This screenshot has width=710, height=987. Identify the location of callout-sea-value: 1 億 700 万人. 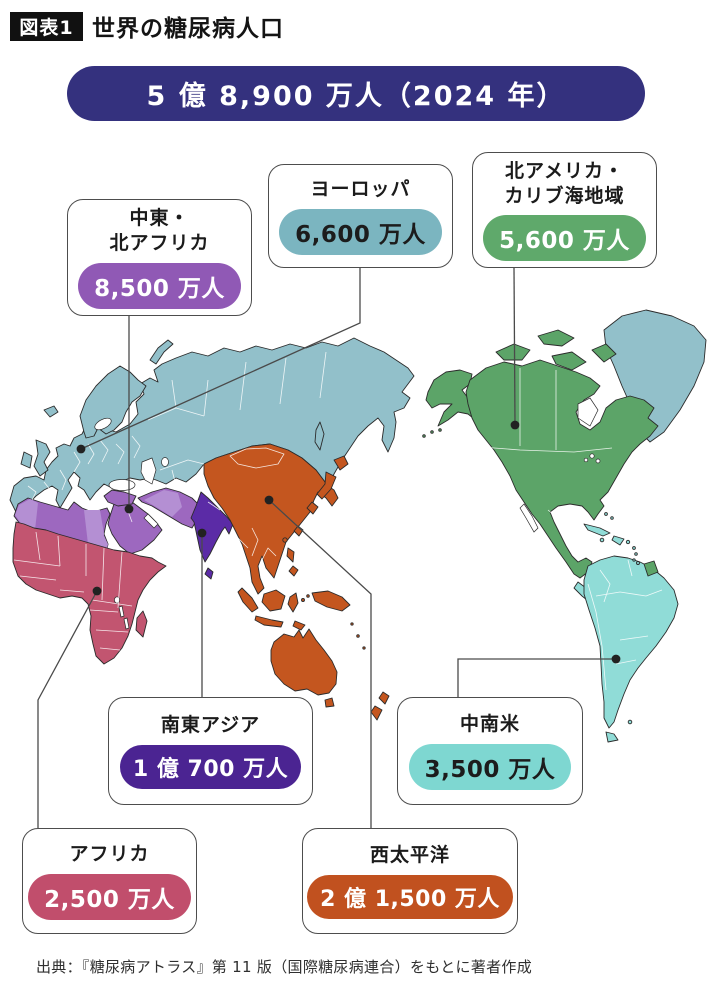
(210, 766).